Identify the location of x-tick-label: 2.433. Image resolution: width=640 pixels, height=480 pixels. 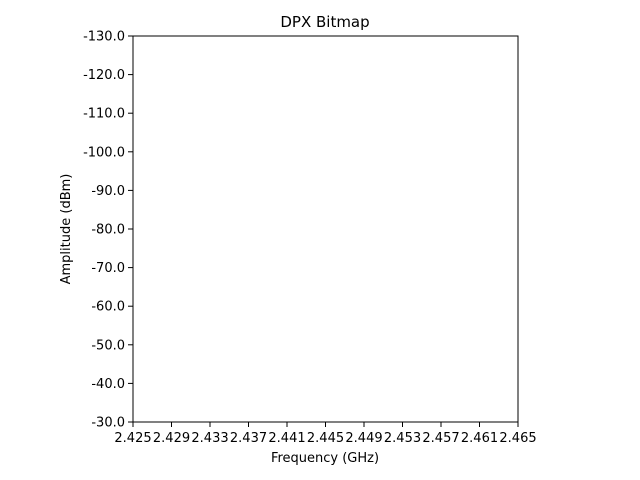
(209, 438).